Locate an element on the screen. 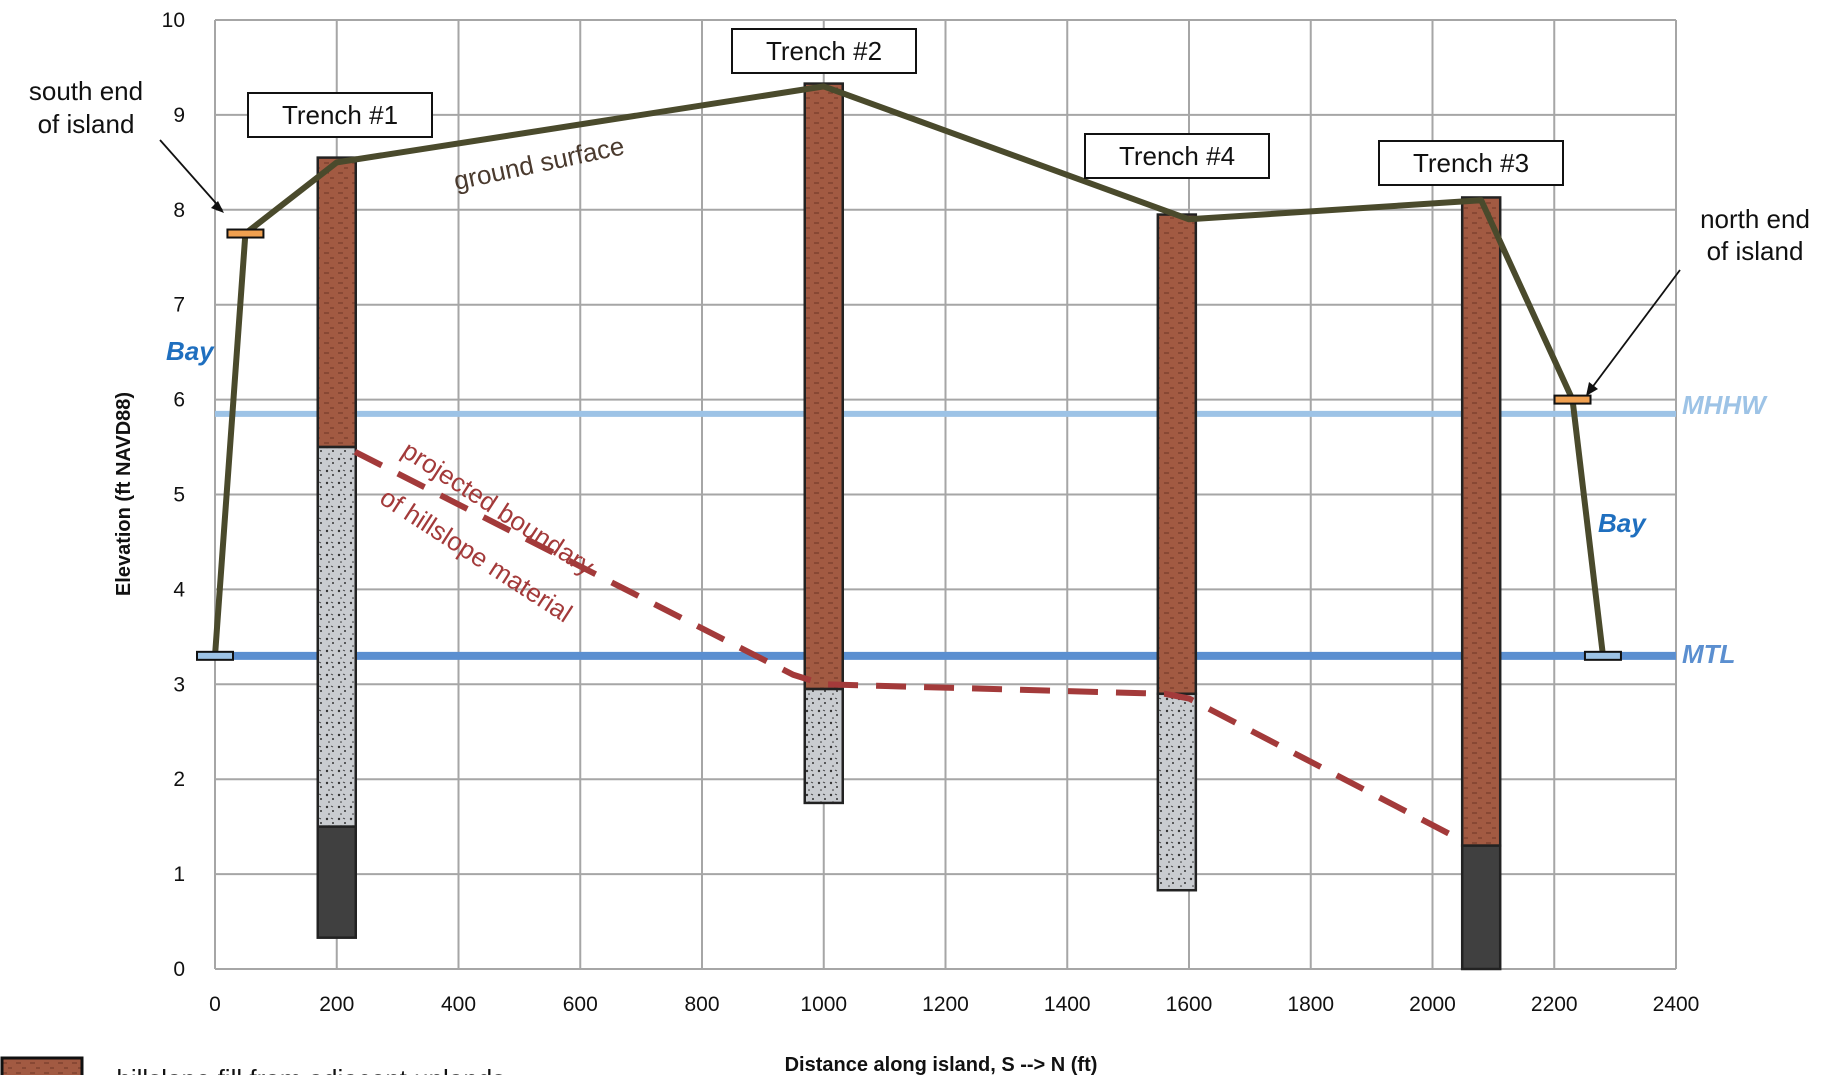 This screenshot has height=1075, width=1839. y-tick-label: 4 is located at coordinates (179, 589).